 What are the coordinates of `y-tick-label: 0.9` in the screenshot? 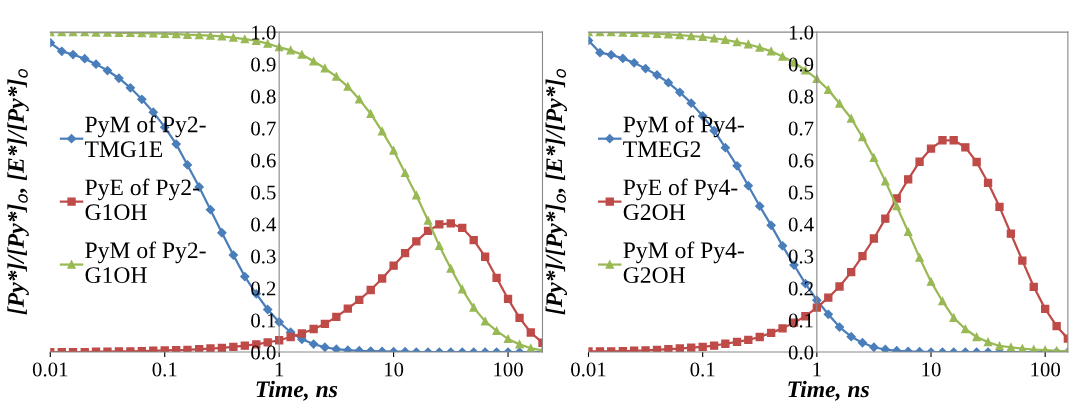 It's located at (263, 64).